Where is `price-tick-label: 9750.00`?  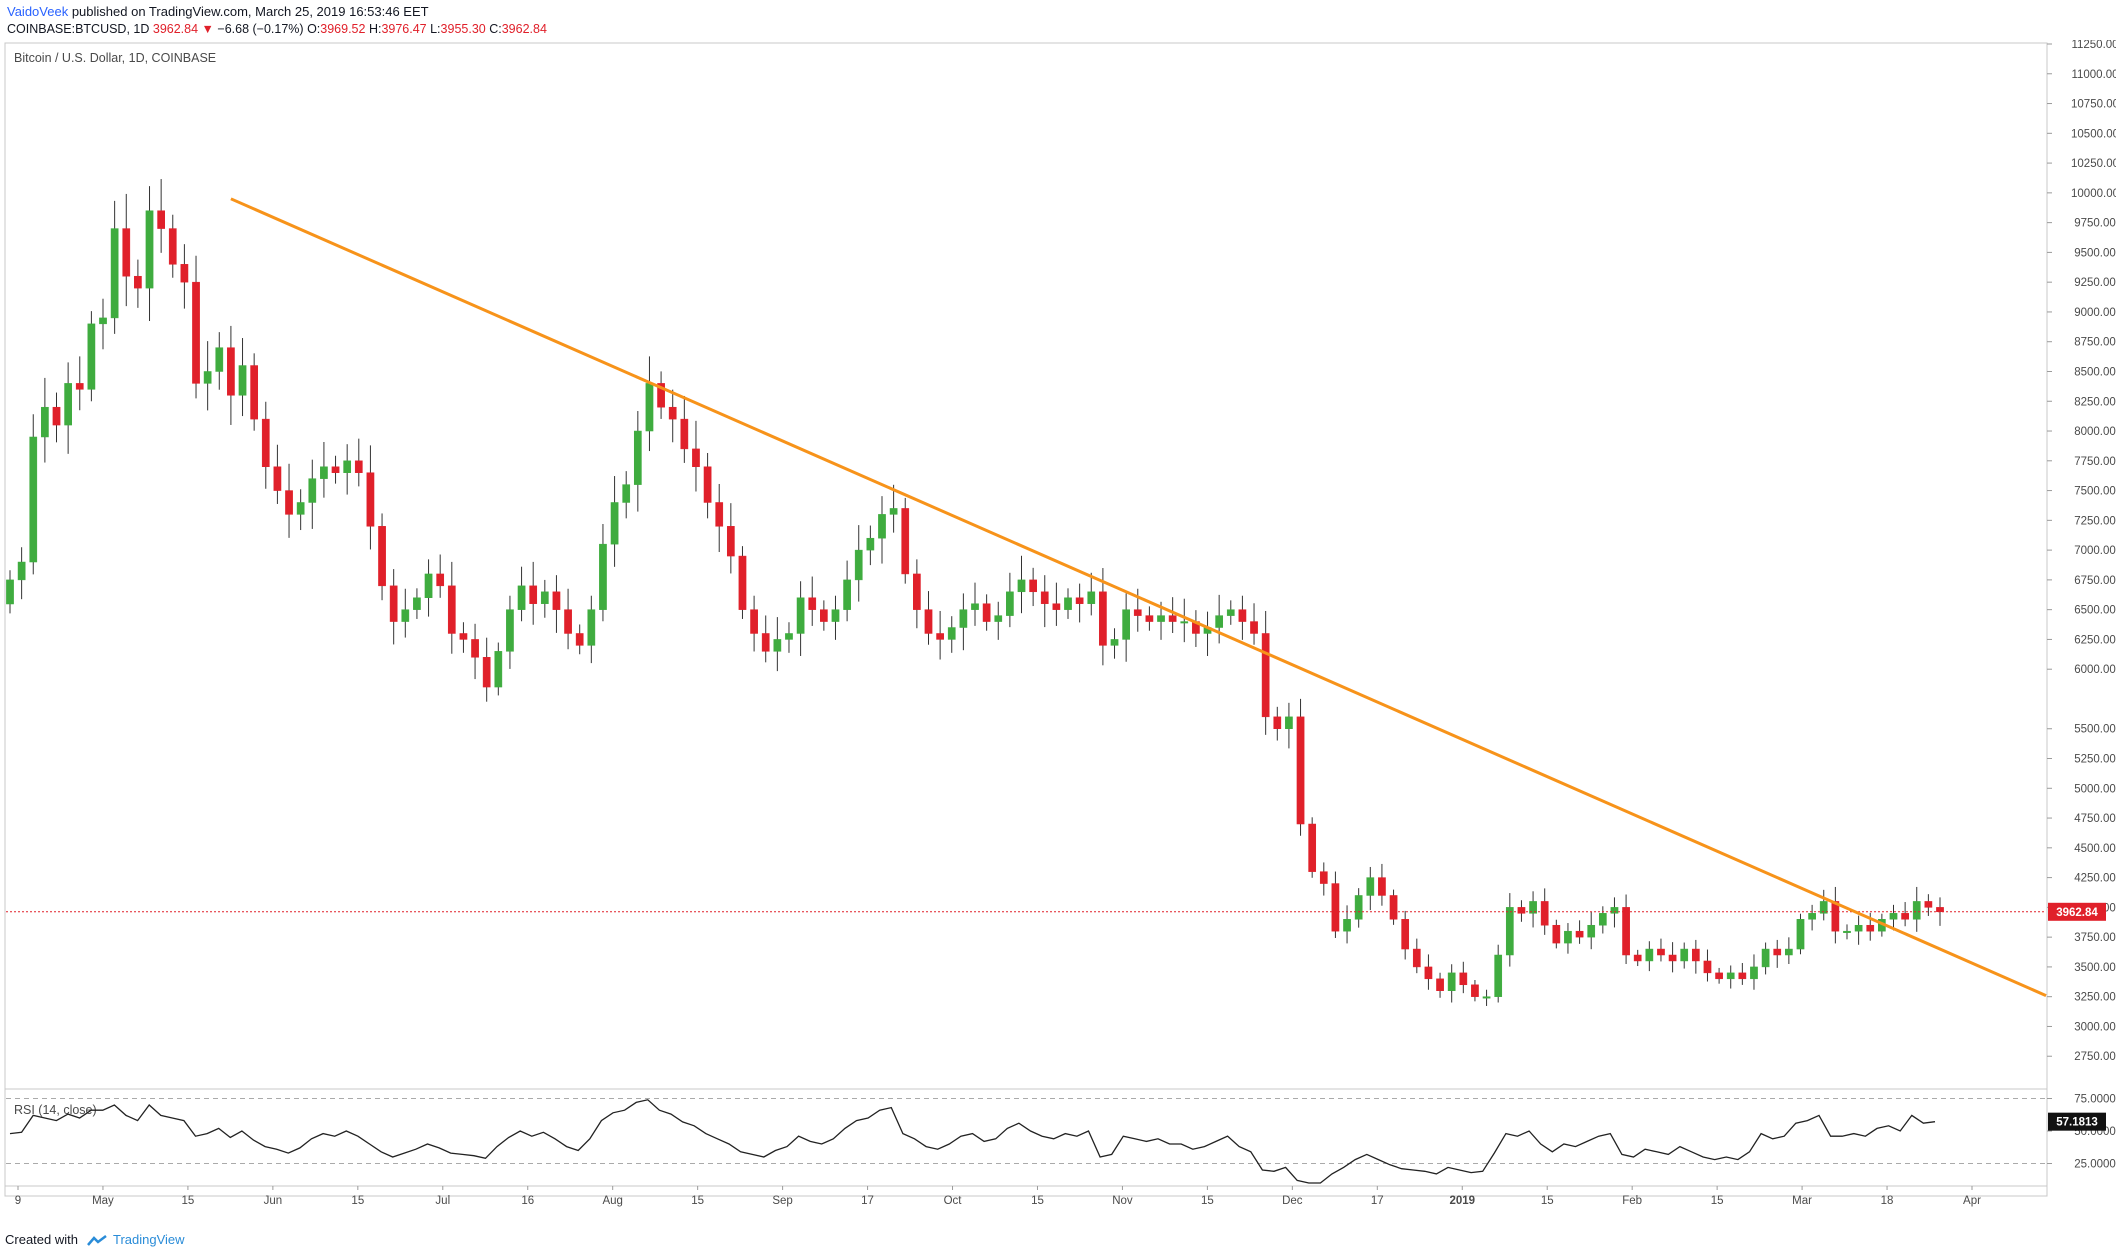 price-tick-label: 9750.00 is located at coordinates (2095, 224).